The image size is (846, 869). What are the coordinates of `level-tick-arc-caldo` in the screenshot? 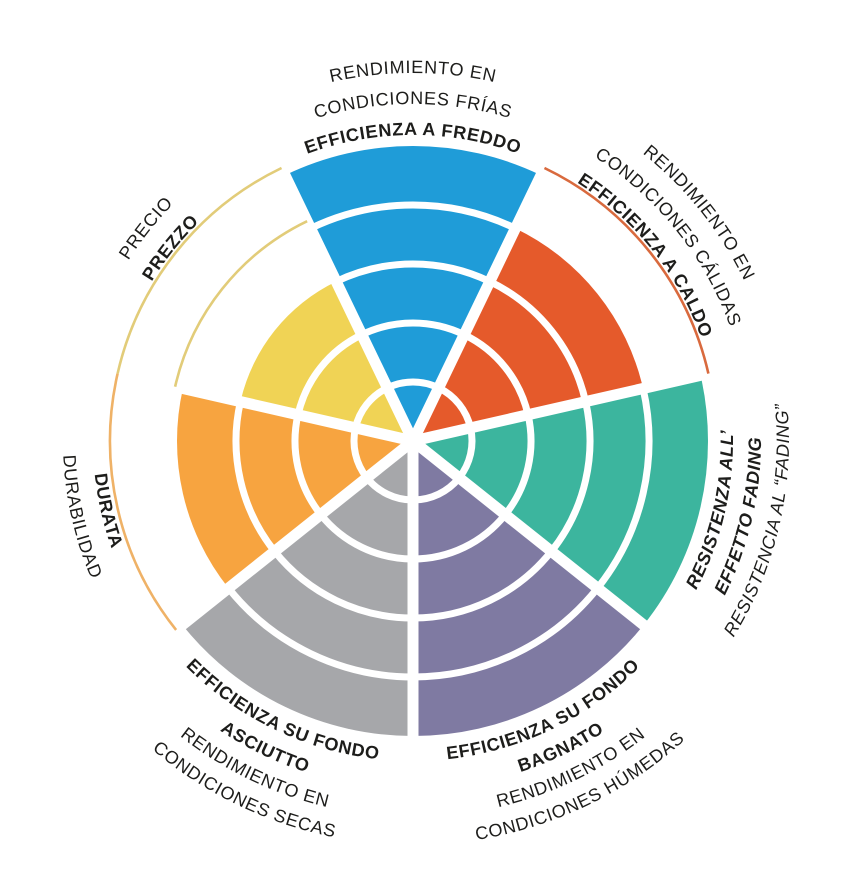 It's located at (626, 270).